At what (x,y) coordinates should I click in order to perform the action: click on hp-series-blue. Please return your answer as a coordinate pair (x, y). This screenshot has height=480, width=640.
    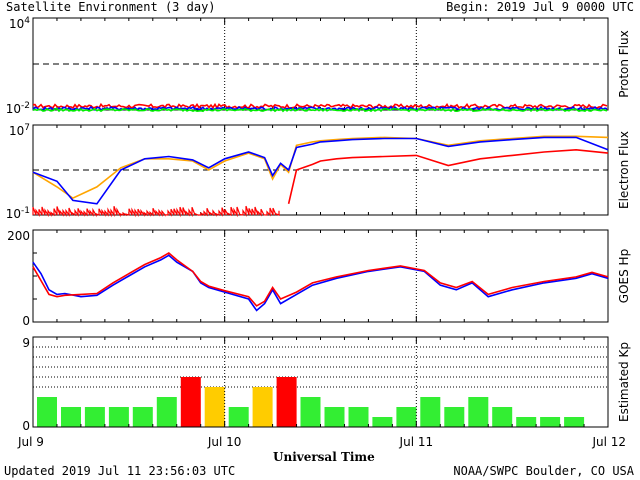
    Looking at the image, I should click on (320, 283).